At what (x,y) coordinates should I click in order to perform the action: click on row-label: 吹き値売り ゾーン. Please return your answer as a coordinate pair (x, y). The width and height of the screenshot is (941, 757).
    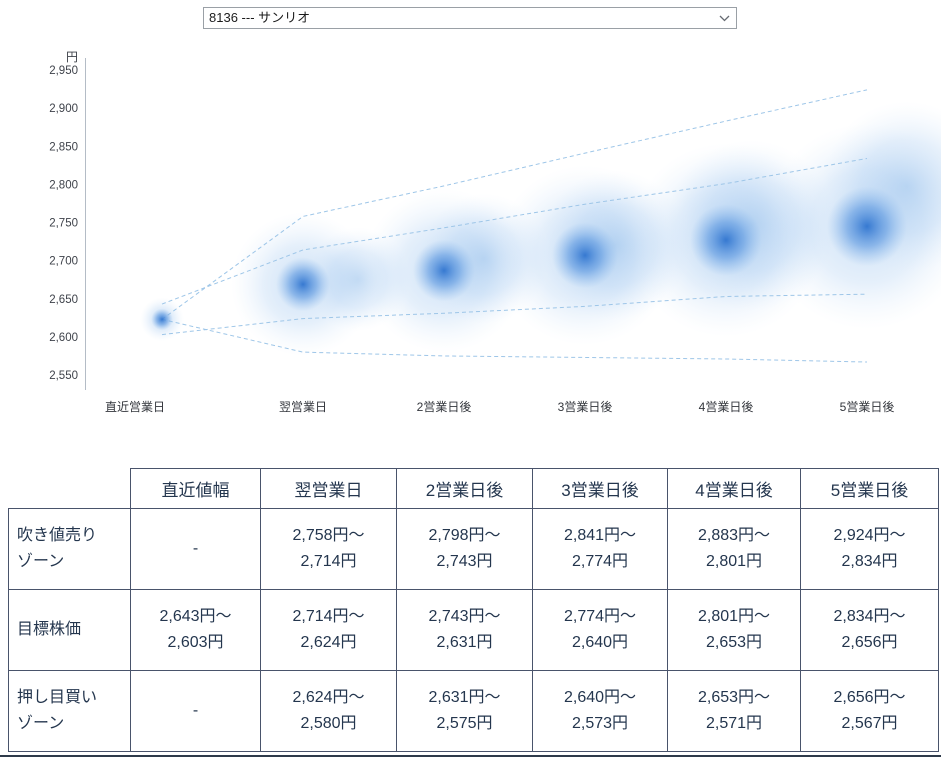
    Looking at the image, I should click on (69, 549).